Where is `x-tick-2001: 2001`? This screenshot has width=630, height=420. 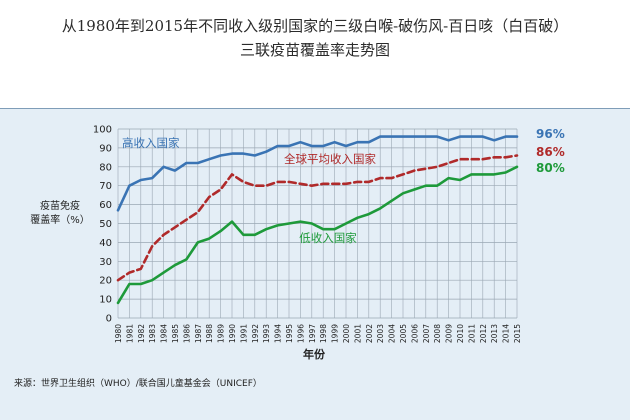
x-tick-2001: 2001 is located at coordinates (357, 333).